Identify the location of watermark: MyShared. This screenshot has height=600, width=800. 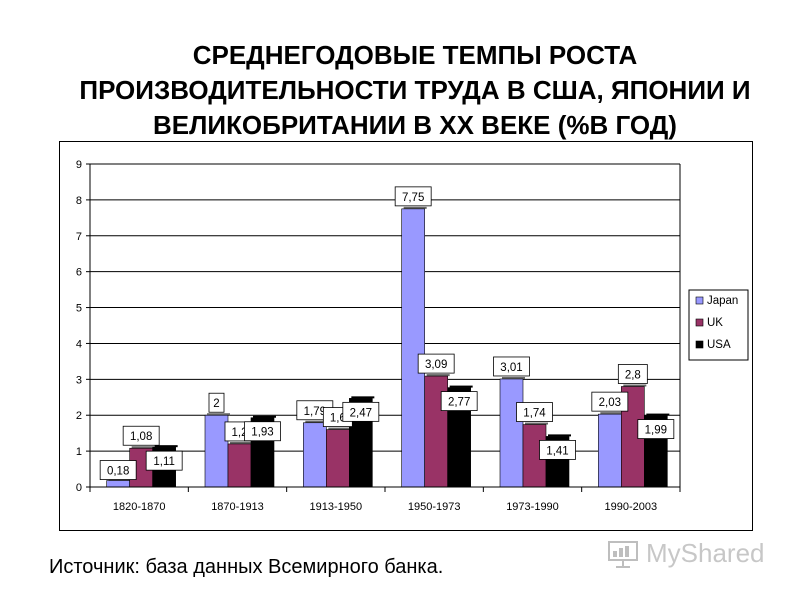
(685, 553).